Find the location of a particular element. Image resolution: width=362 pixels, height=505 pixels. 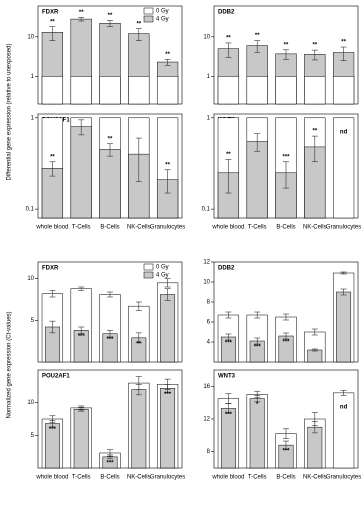

x-tick-label: Granulocytes is located at coordinates (167, 478).